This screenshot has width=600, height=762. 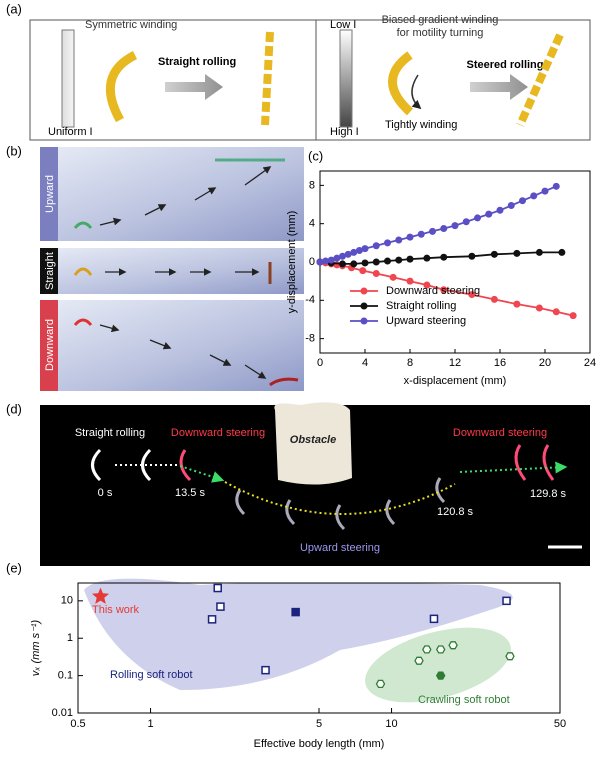 I want to click on y-axis-label: y-displacement (mm), so click(x=292, y=262).